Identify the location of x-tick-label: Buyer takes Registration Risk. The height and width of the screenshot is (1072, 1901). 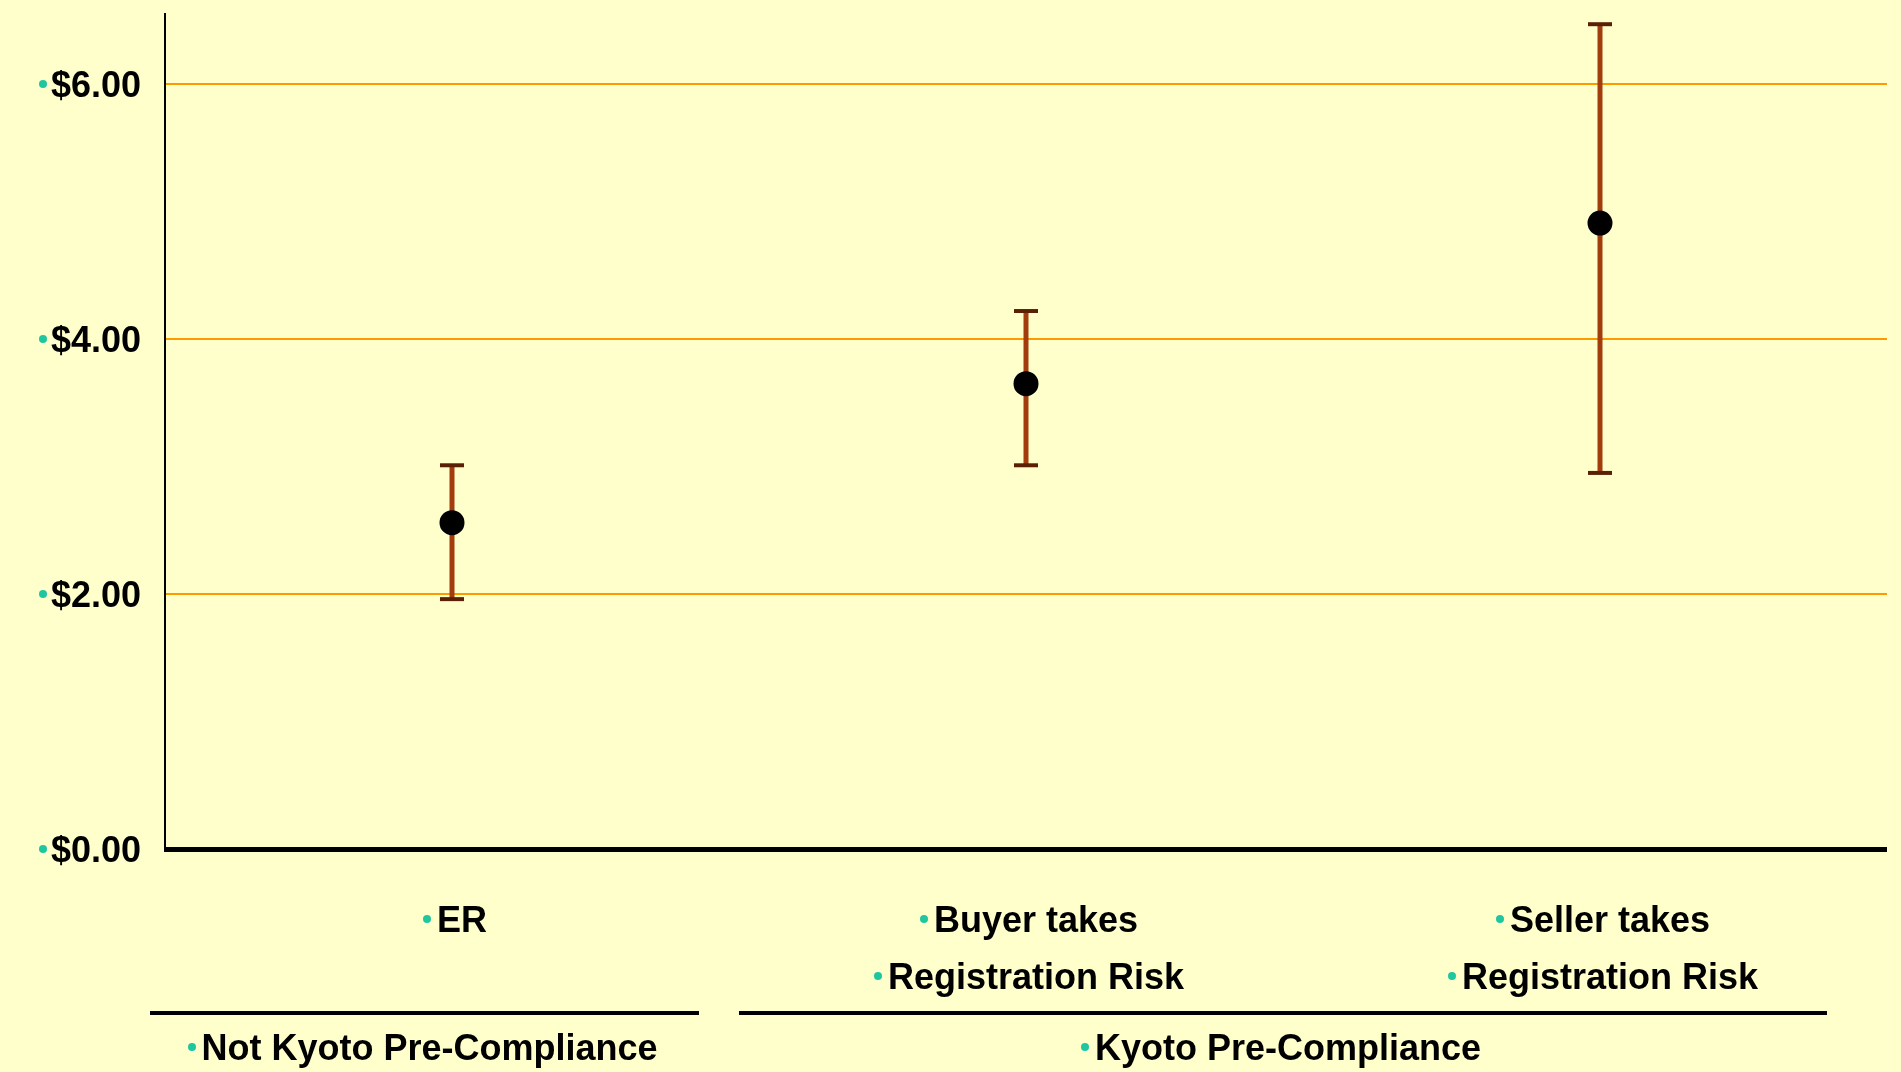
(1036, 948).